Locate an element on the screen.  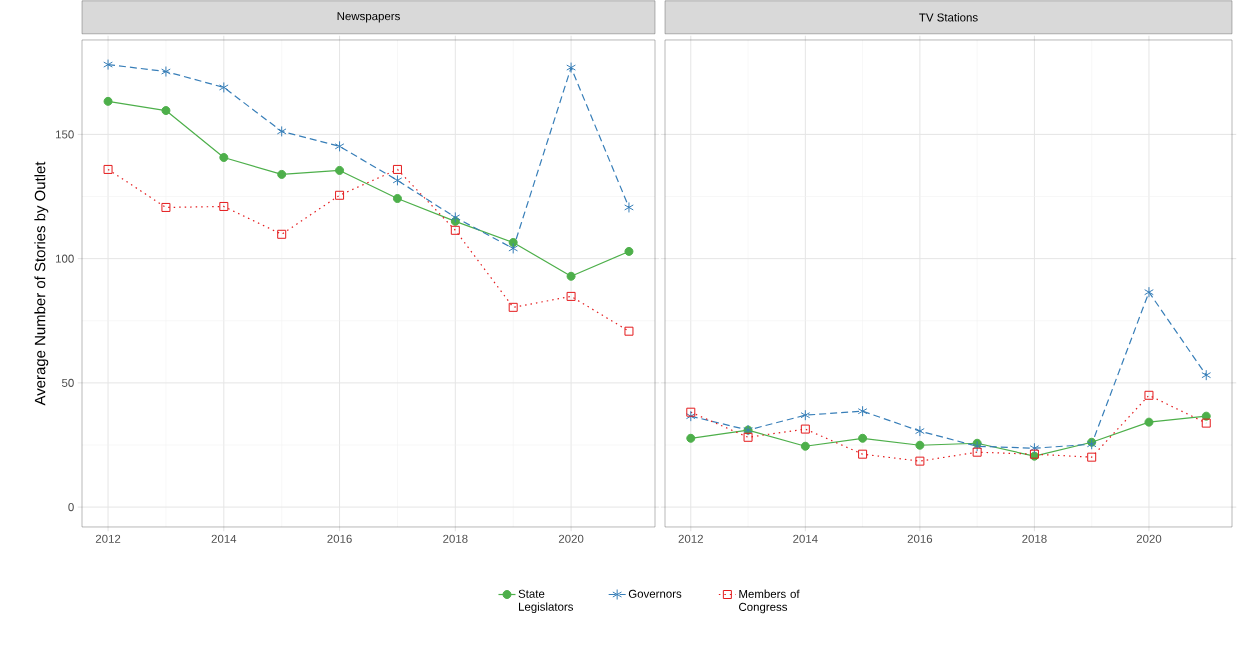
legend-label: Members of Congress is located at coordinates (769, 601).